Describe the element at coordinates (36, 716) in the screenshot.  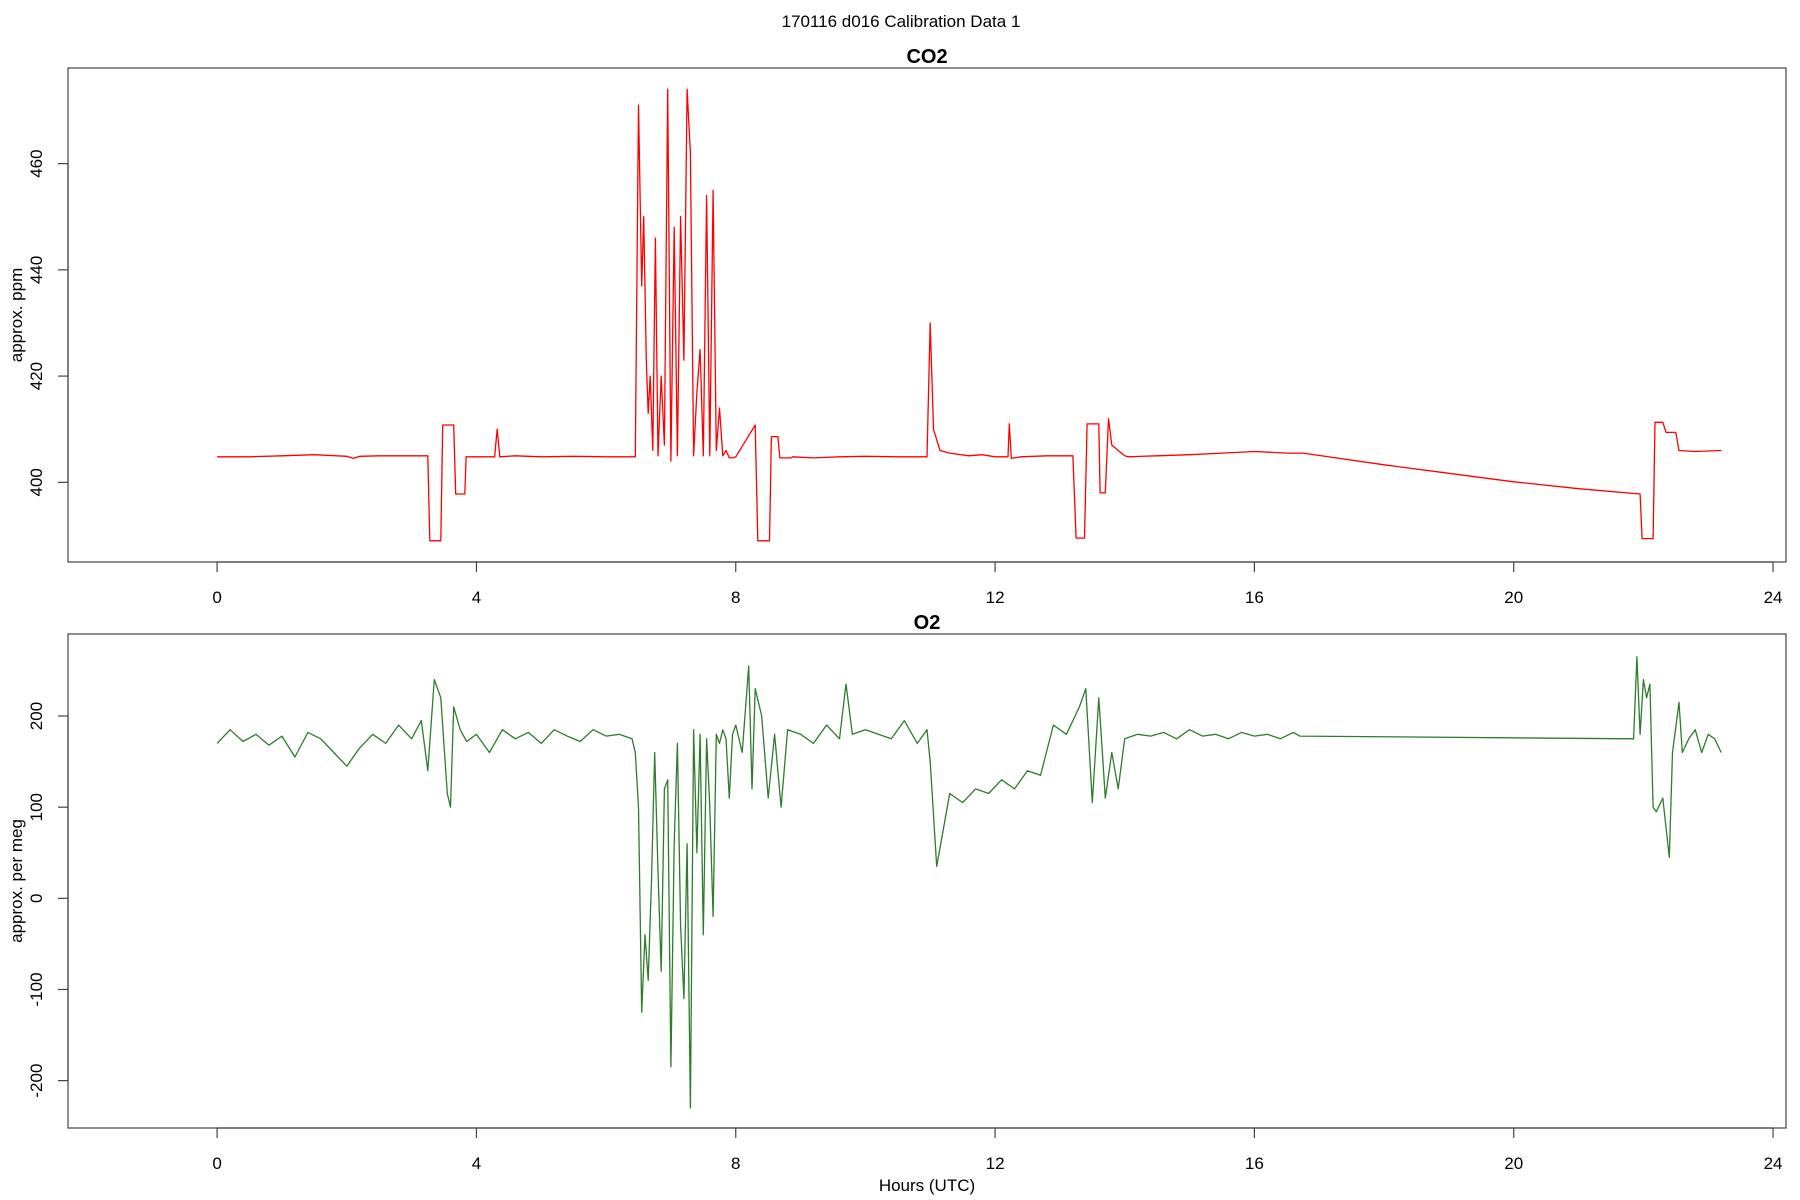
I see `o2-y-tick-label: 200` at that location.